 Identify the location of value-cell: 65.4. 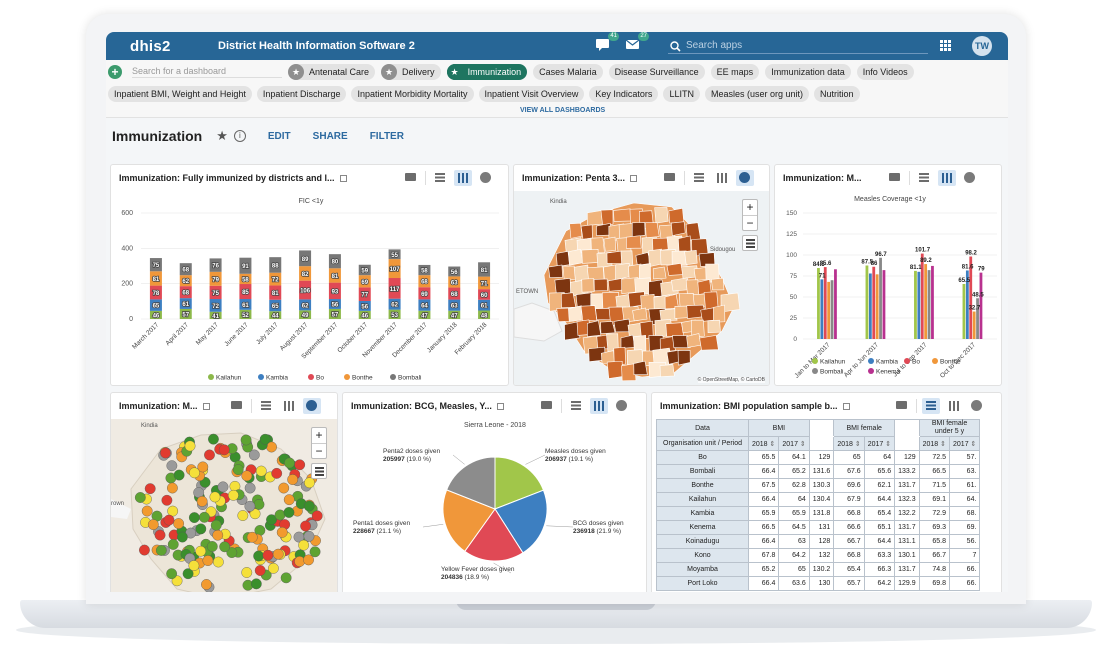
(879, 513).